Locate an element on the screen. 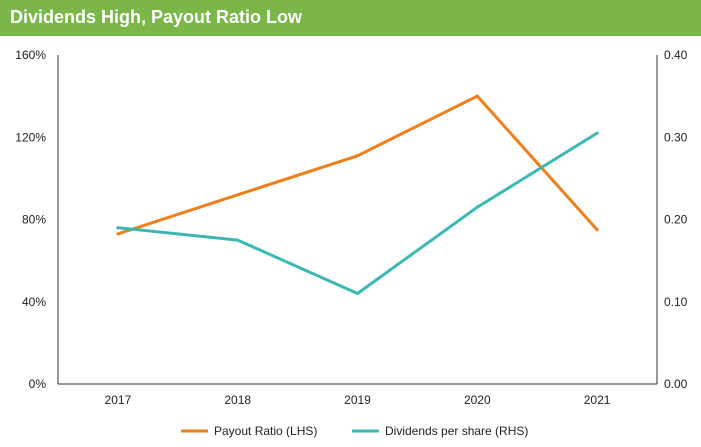 The image size is (701, 447). right-tick-label: 0.30 is located at coordinates (676, 137).